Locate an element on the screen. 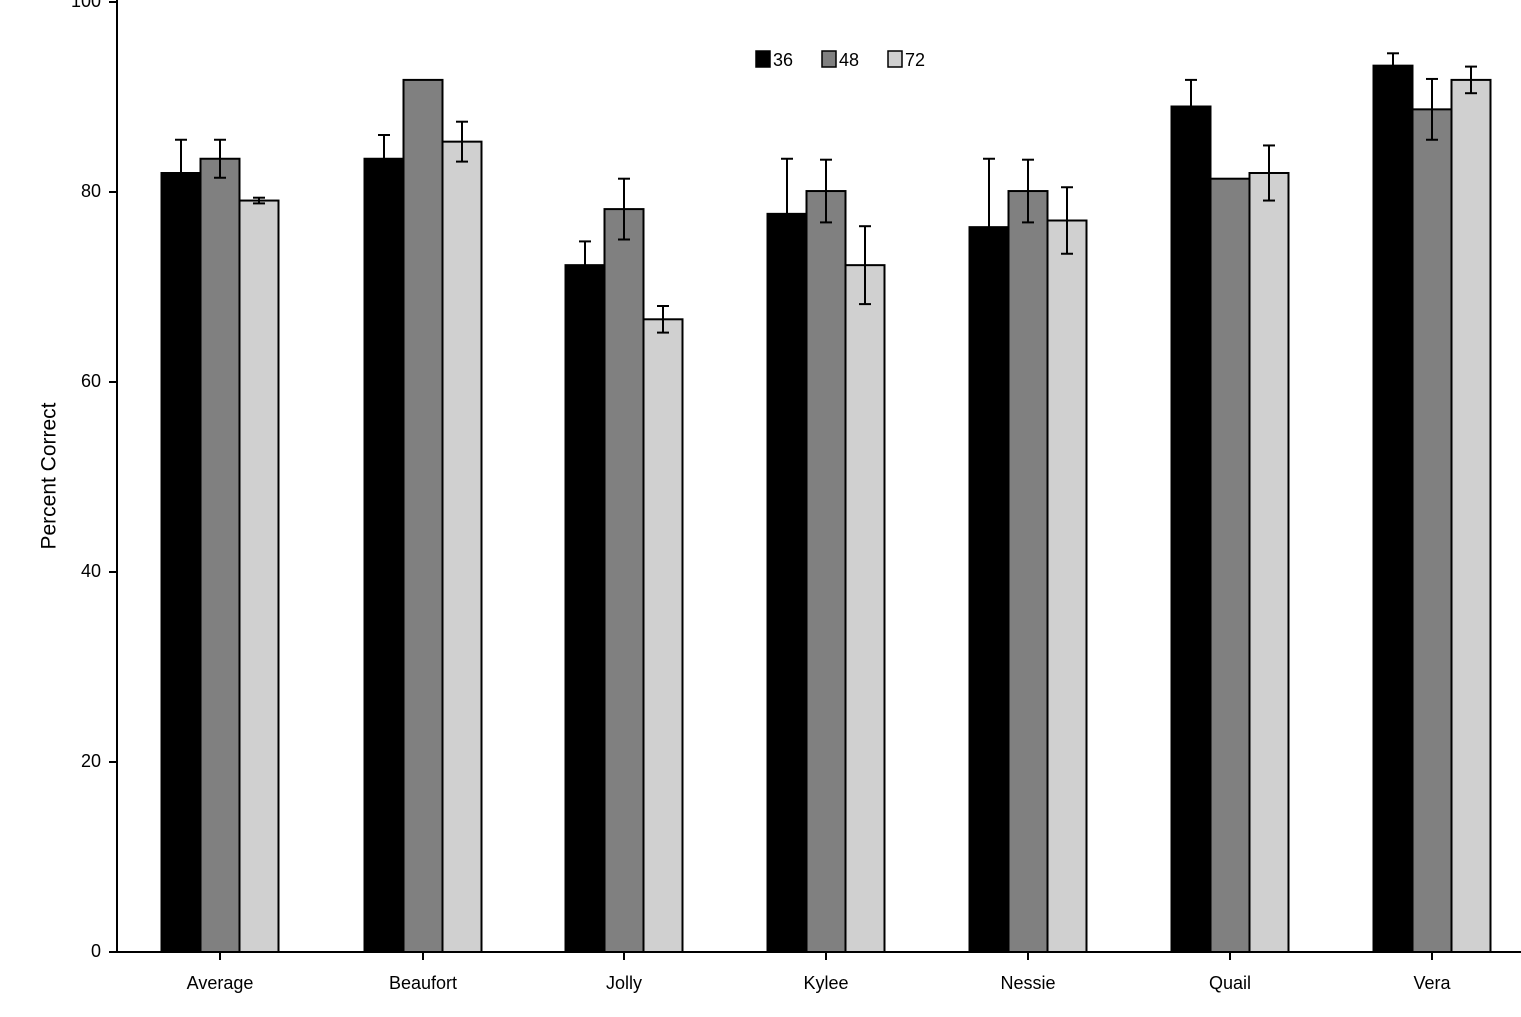 The height and width of the screenshot is (1017, 1521). x-tick-label-beaufort: Beaufort is located at coordinates (423, 983).